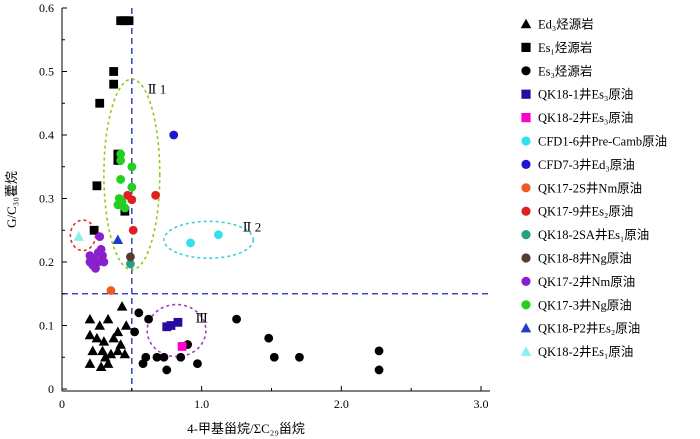 This screenshot has height=439, width=700. Describe the element at coordinates (205, 204) in the screenshot. I see `annotations: Ⅱ 1 Ⅱ 2 Ⅲ` at that location.